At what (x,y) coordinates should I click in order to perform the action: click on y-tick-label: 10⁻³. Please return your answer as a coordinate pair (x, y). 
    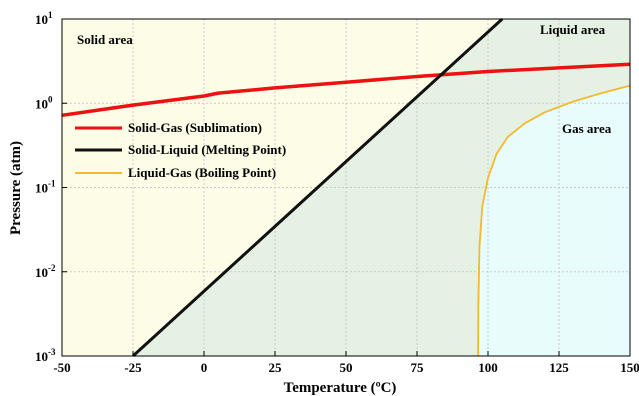
    Looking at the image, I should click on (45, 355).